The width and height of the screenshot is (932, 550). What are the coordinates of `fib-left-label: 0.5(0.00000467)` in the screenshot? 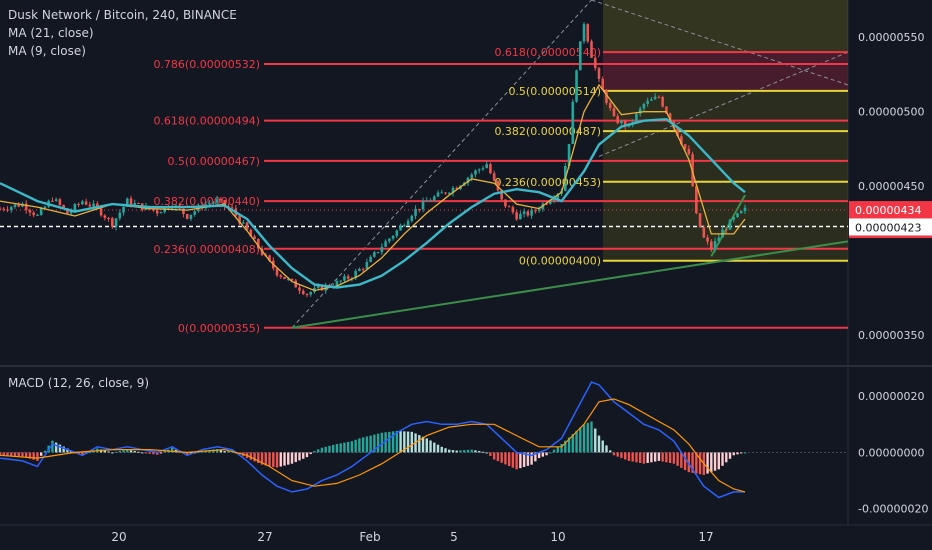 It's located at (213, 161).